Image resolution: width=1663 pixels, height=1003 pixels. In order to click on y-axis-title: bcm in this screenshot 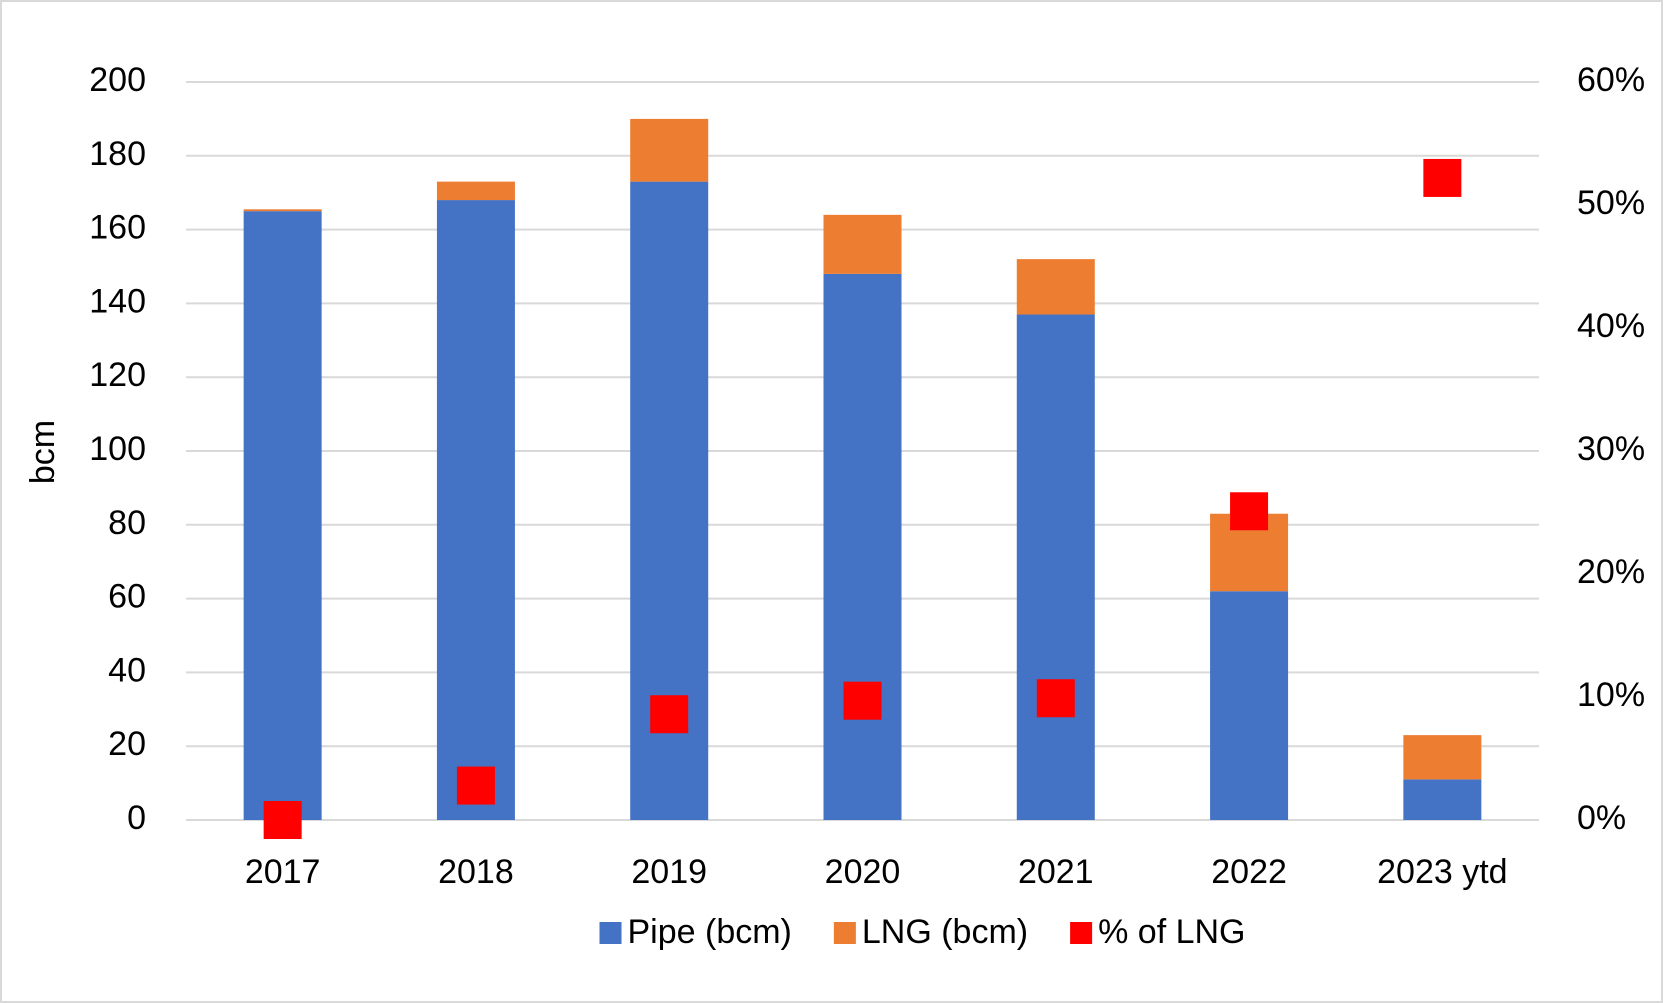, I will do `click(43, 452)`.